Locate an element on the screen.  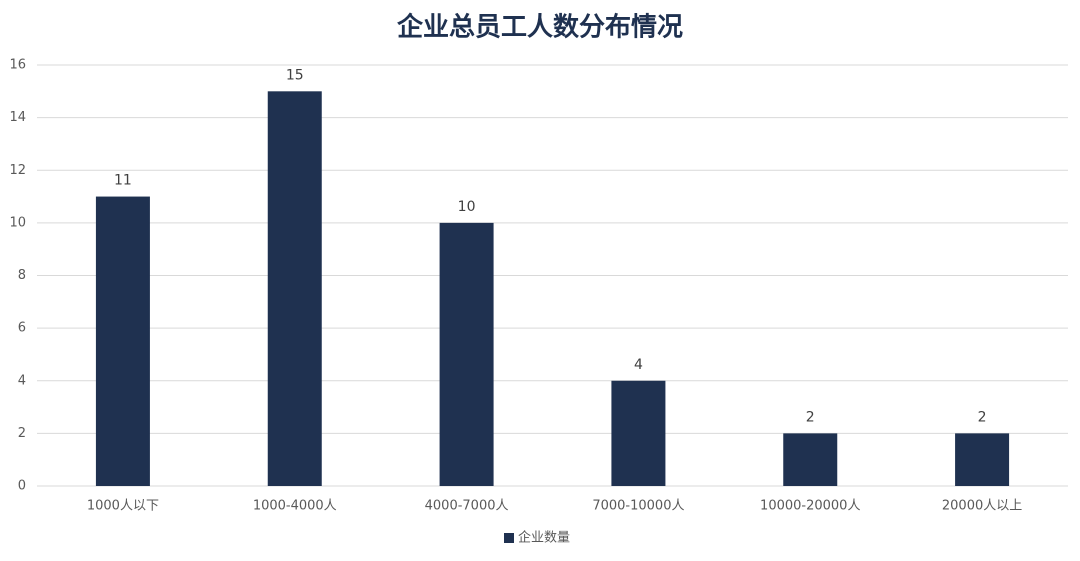
data-label: 10 is located at coordinates (467, 207).